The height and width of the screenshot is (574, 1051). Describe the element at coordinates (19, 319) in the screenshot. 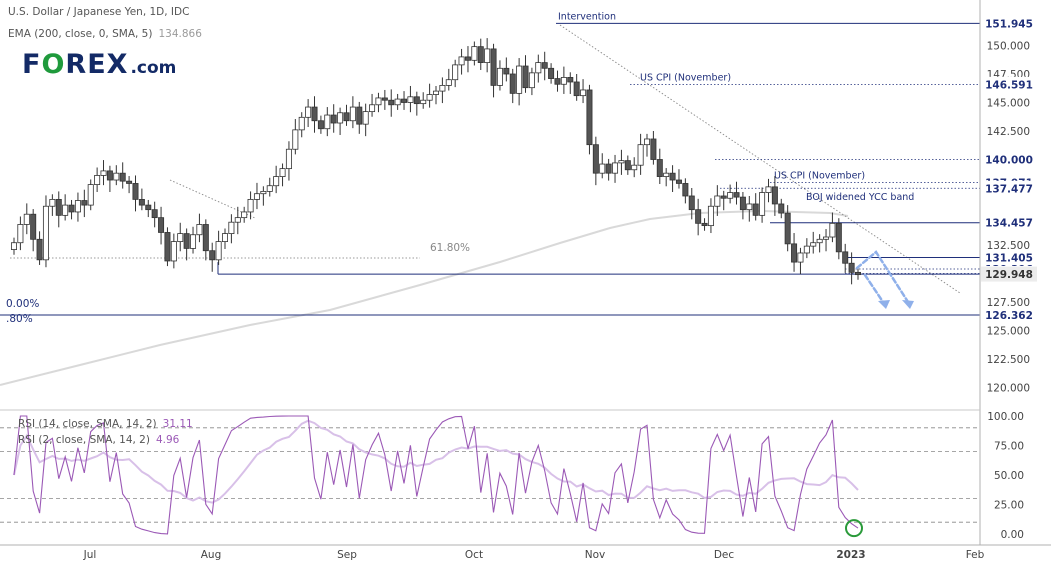

I see `annotation-fib-80: .80%` at that location.